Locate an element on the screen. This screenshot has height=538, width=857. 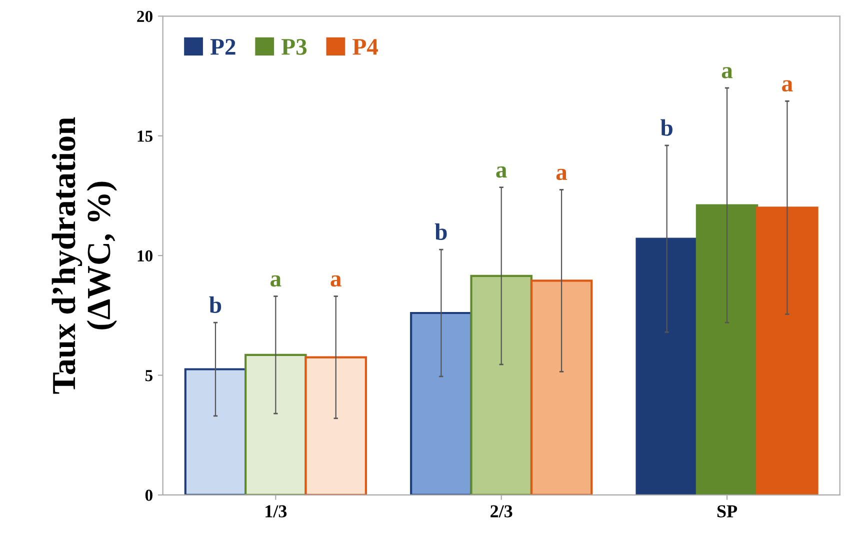
y-tick-label: 20 is located at coordinates (144, 16).